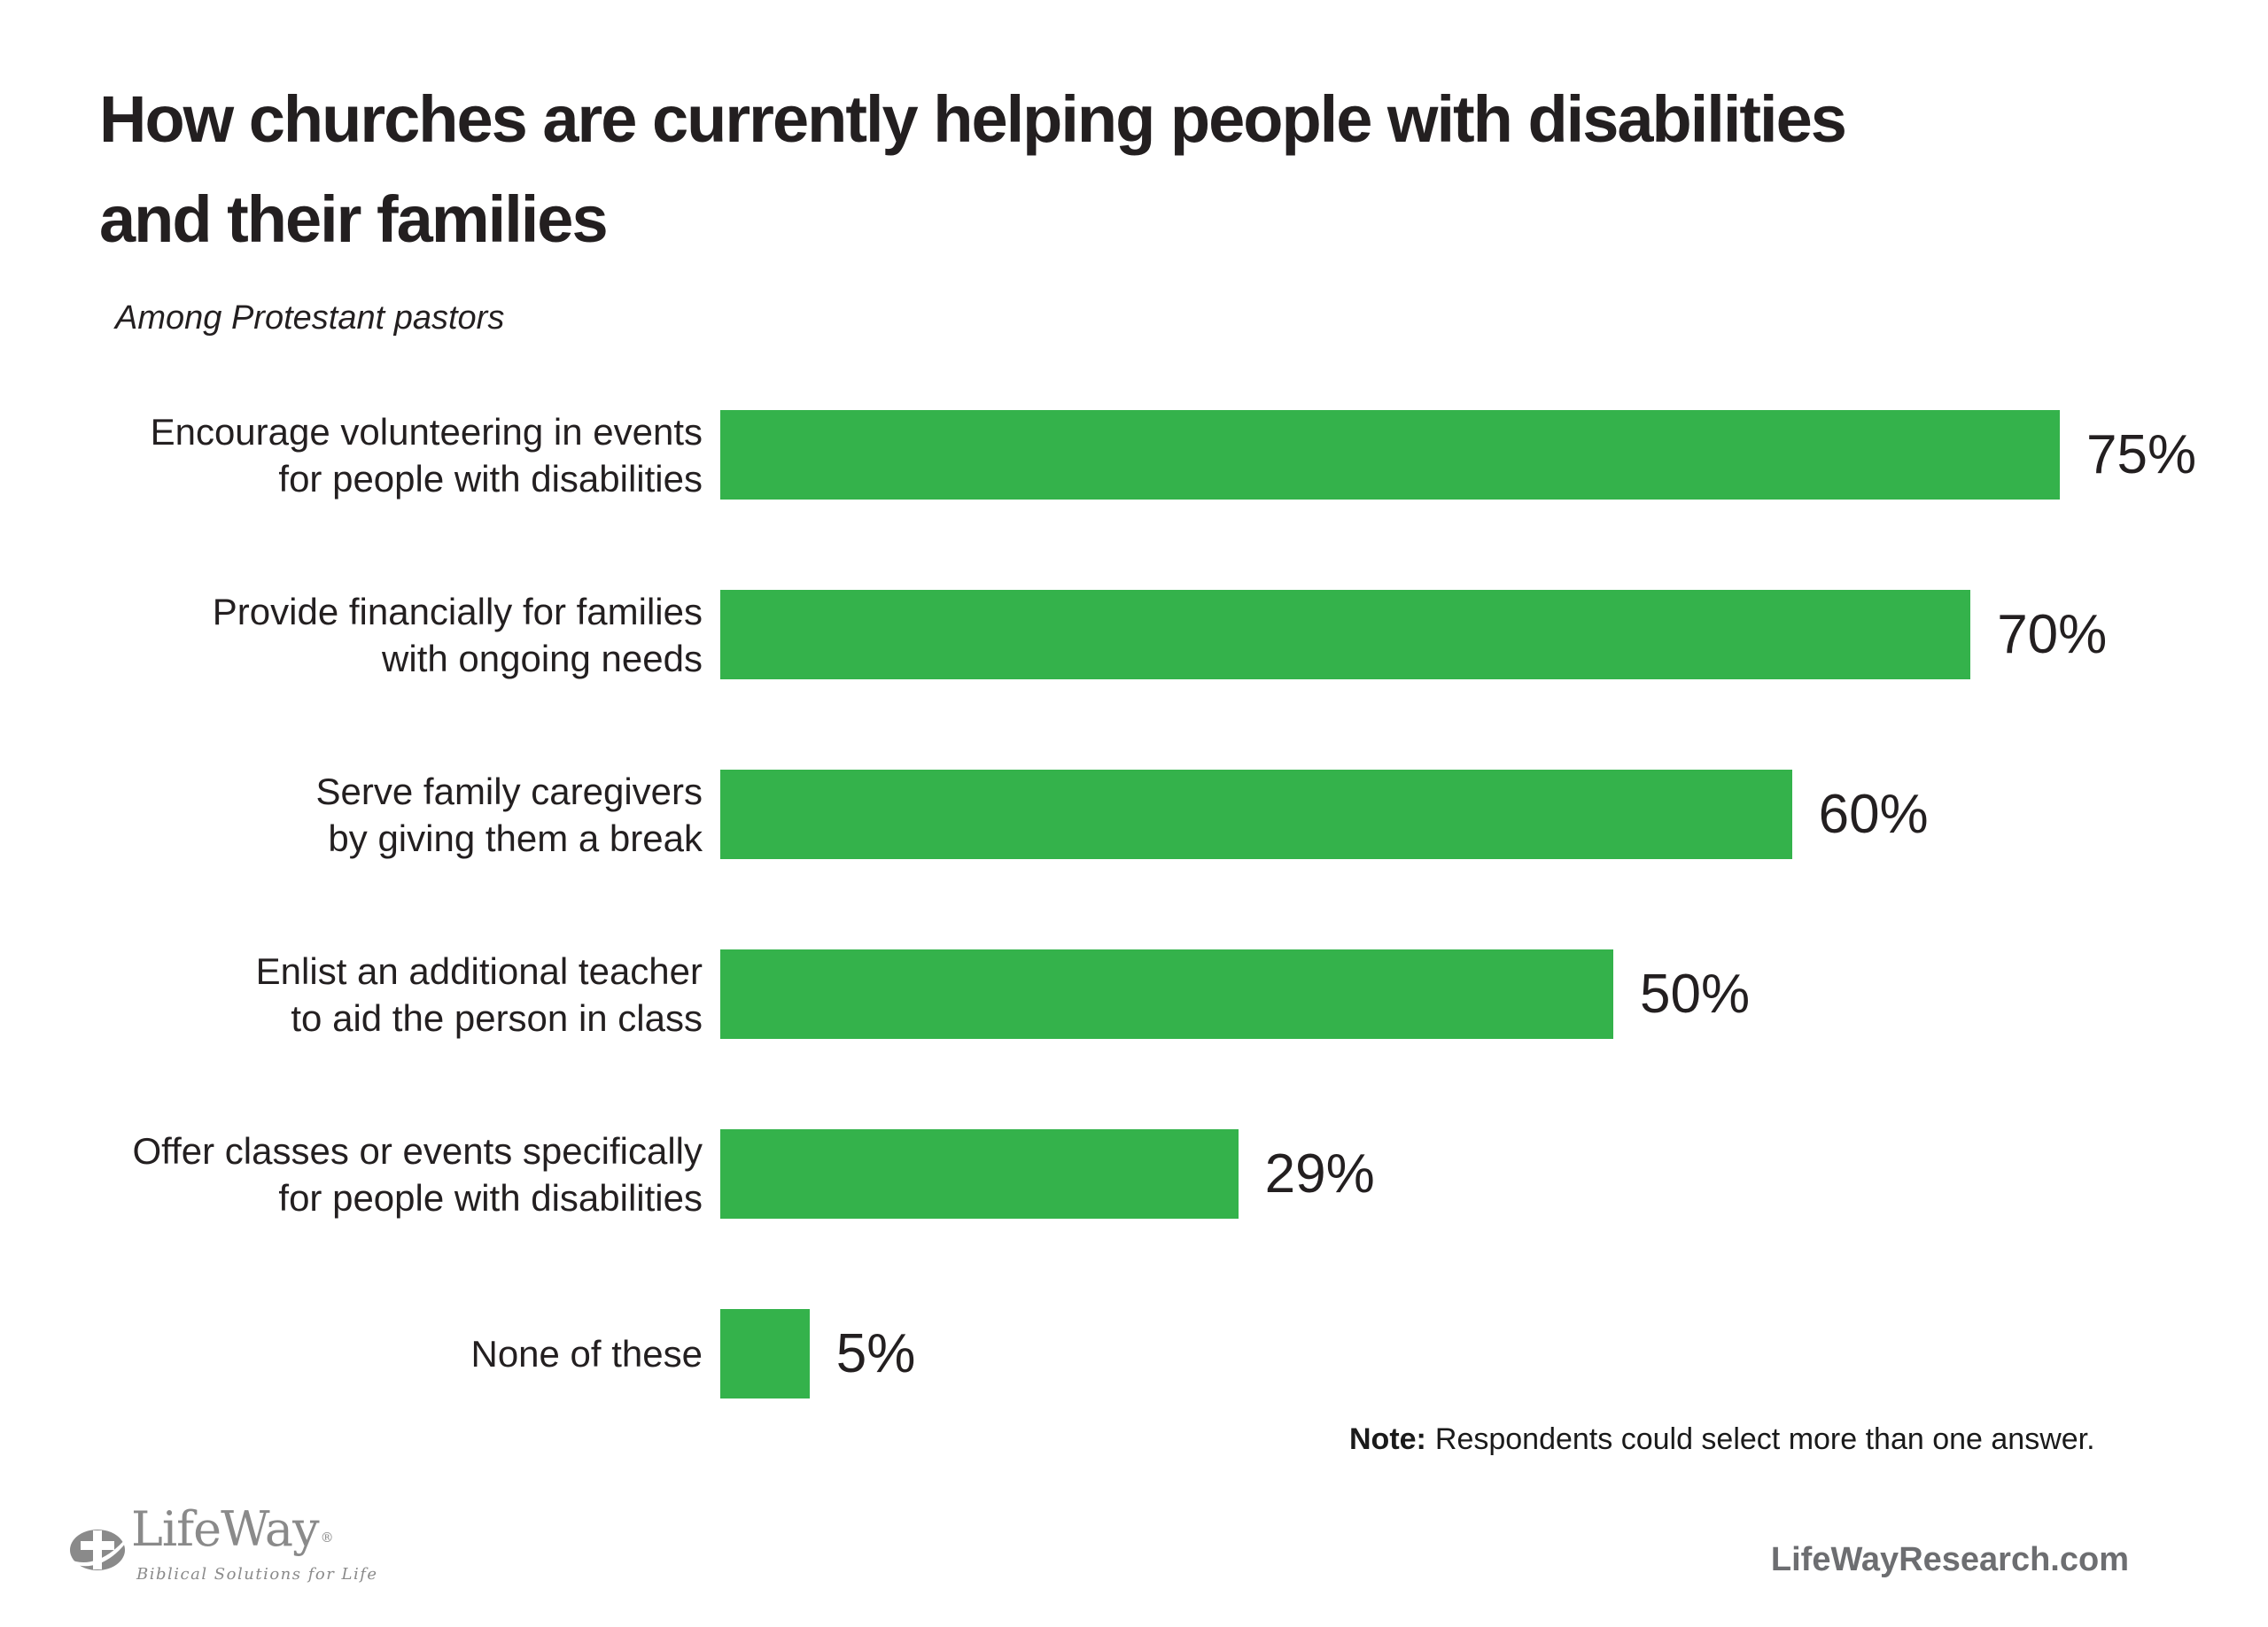 The height and width of the screenshot is (1627, 2268). I want to click on bar-label-line: Serve family caregivers, so click(509, 791).